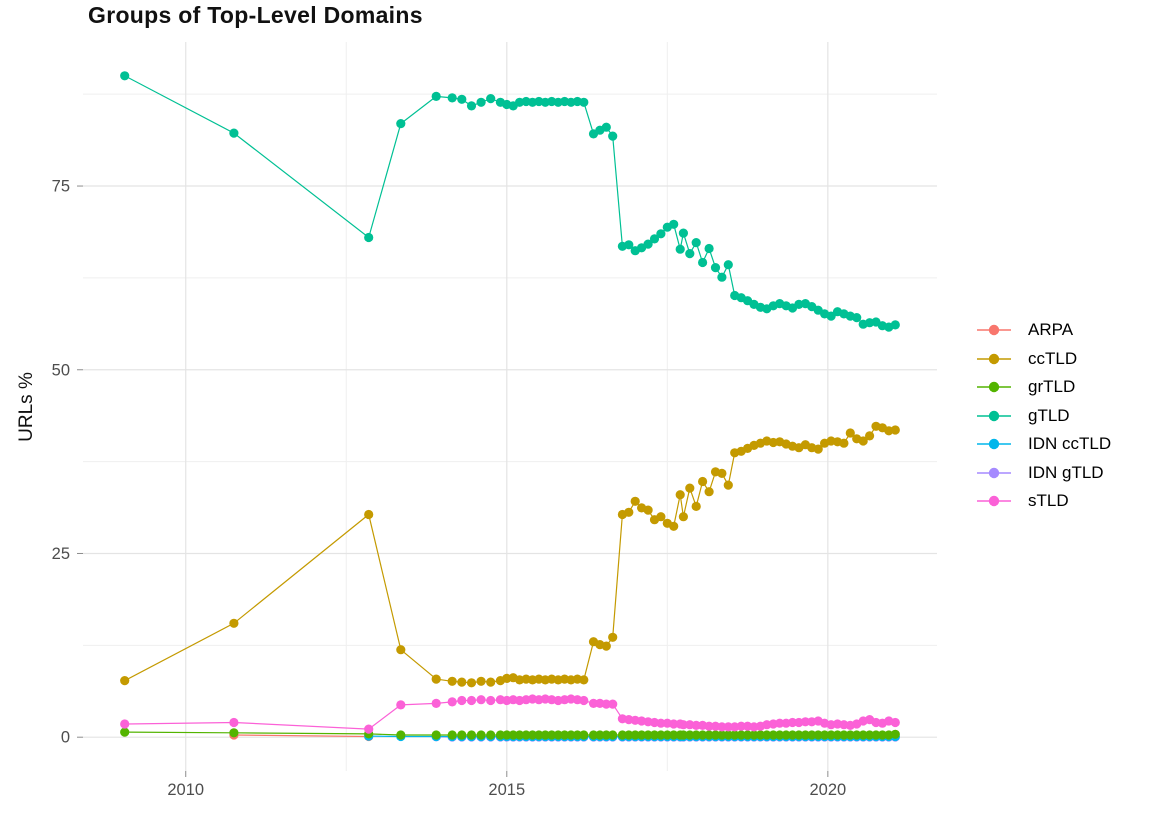  What do you see at coordinates (1053, 358) in the screenshot?
I see `legend-label: ccTLD` at bounding box center [1053, 358].